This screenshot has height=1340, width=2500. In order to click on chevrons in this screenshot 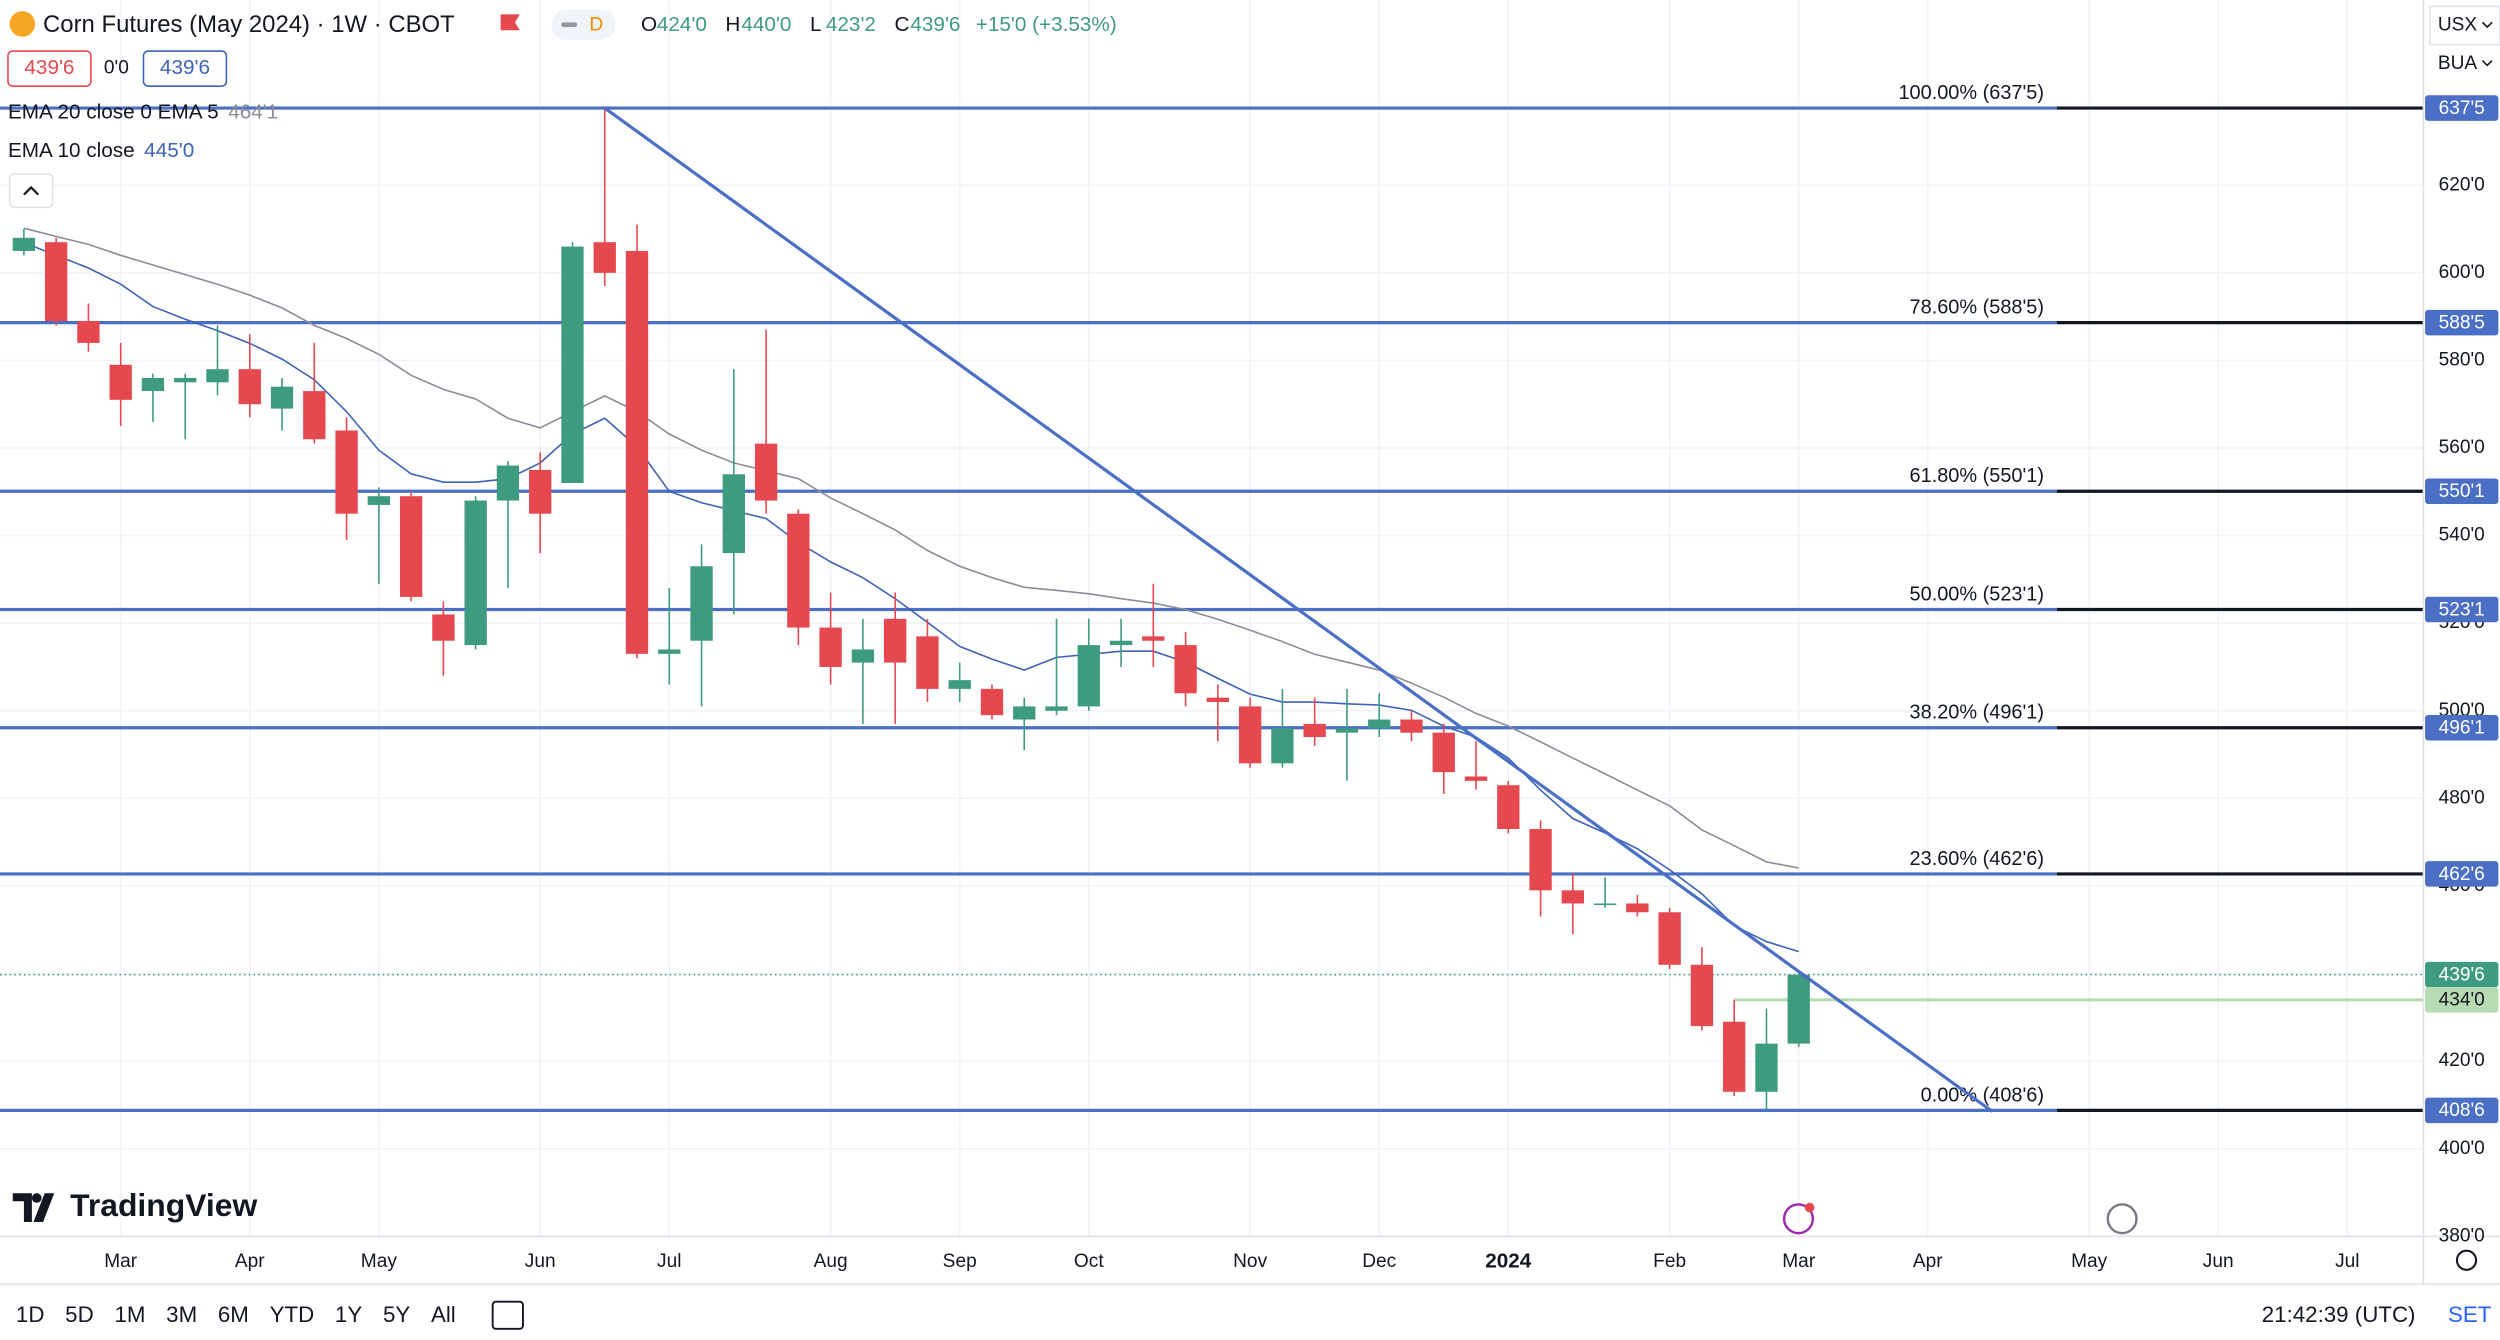, I will do `click(2487, 44)`.